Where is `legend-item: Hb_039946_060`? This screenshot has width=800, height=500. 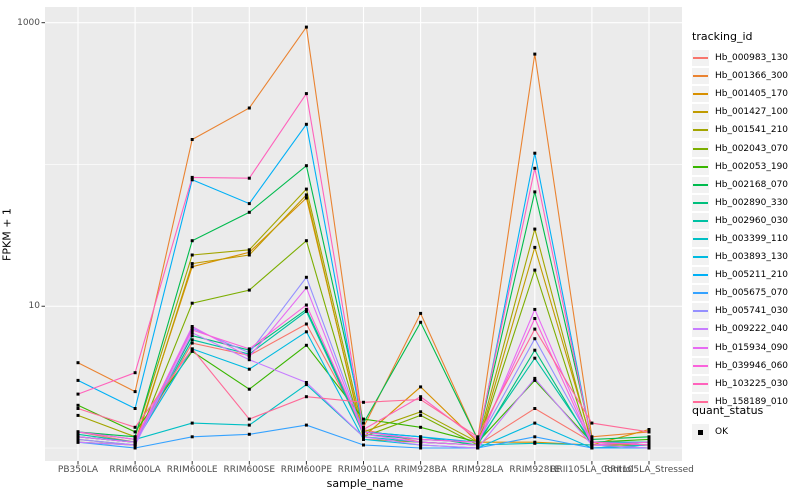
legend-item: Hb_039946_060 is located at coordinates (746, 366).